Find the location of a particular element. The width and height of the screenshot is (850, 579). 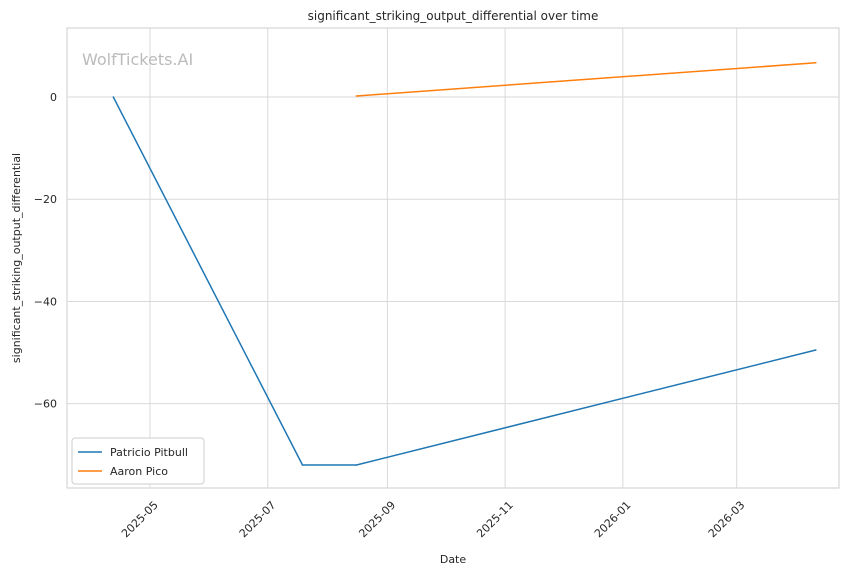

x-tick-label: 2026-01 is located at coordinates (613, 520).